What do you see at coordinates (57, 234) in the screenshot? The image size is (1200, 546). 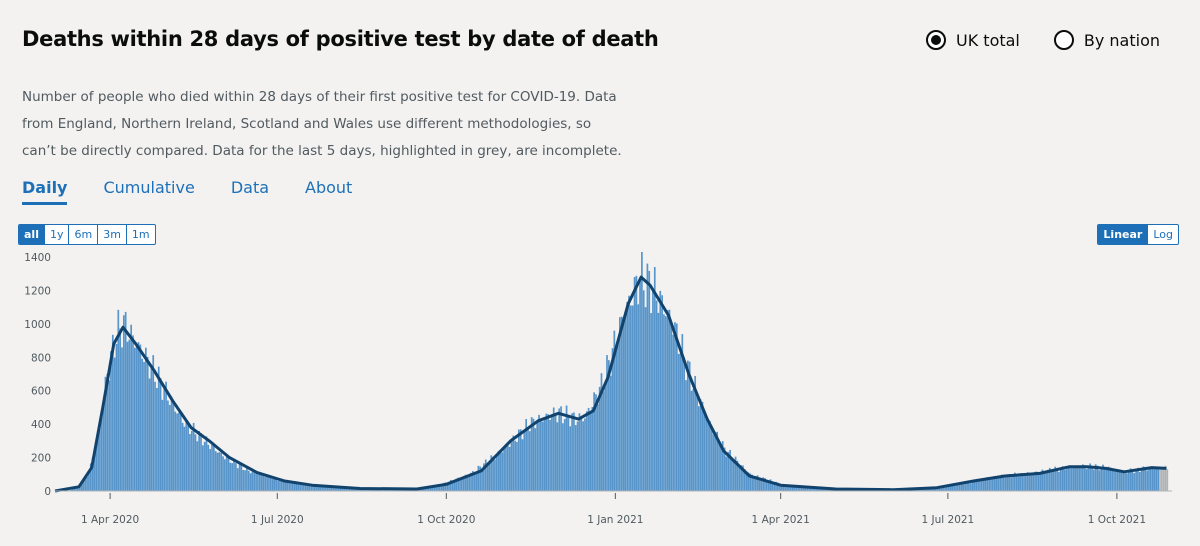 I see `range-1y-button: 1y` at bounding box center [57, 234].